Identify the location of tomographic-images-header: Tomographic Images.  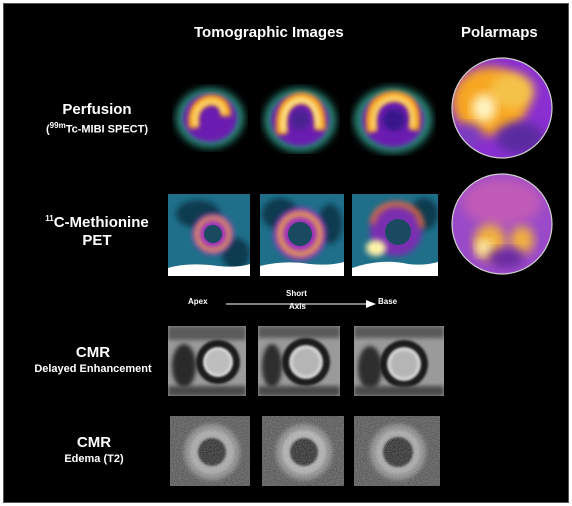
(269, 32).